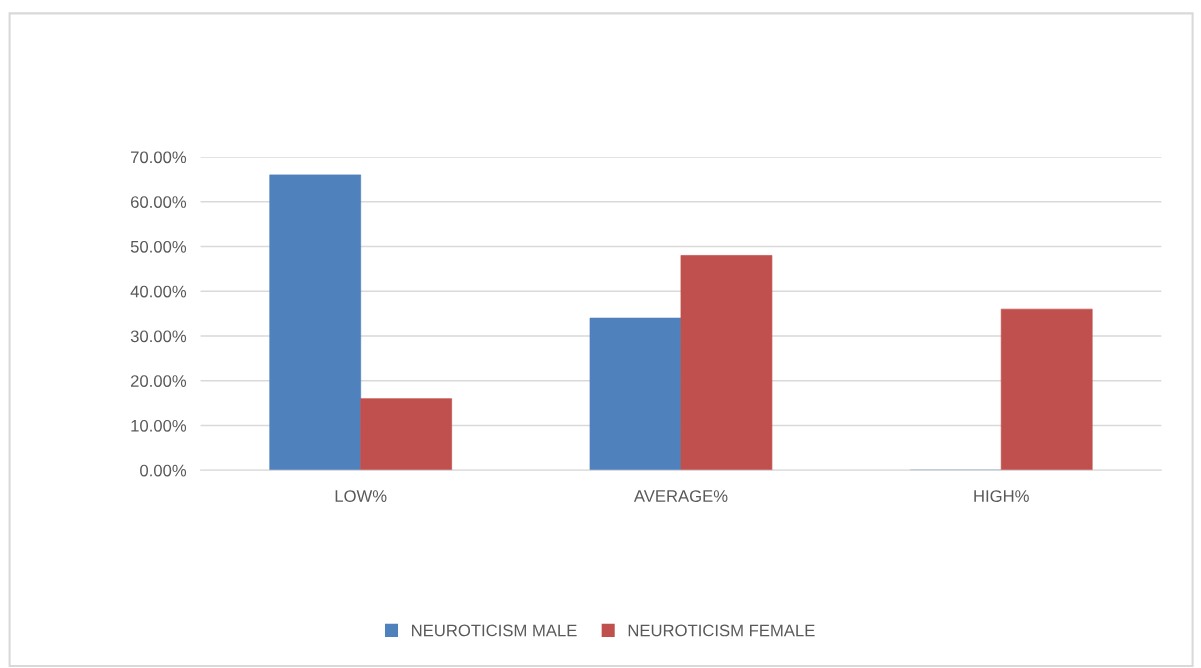  Describe the element at coordinates (159, 202) in the screenshot. I see `y-tick-label: 60.00%` at that location.